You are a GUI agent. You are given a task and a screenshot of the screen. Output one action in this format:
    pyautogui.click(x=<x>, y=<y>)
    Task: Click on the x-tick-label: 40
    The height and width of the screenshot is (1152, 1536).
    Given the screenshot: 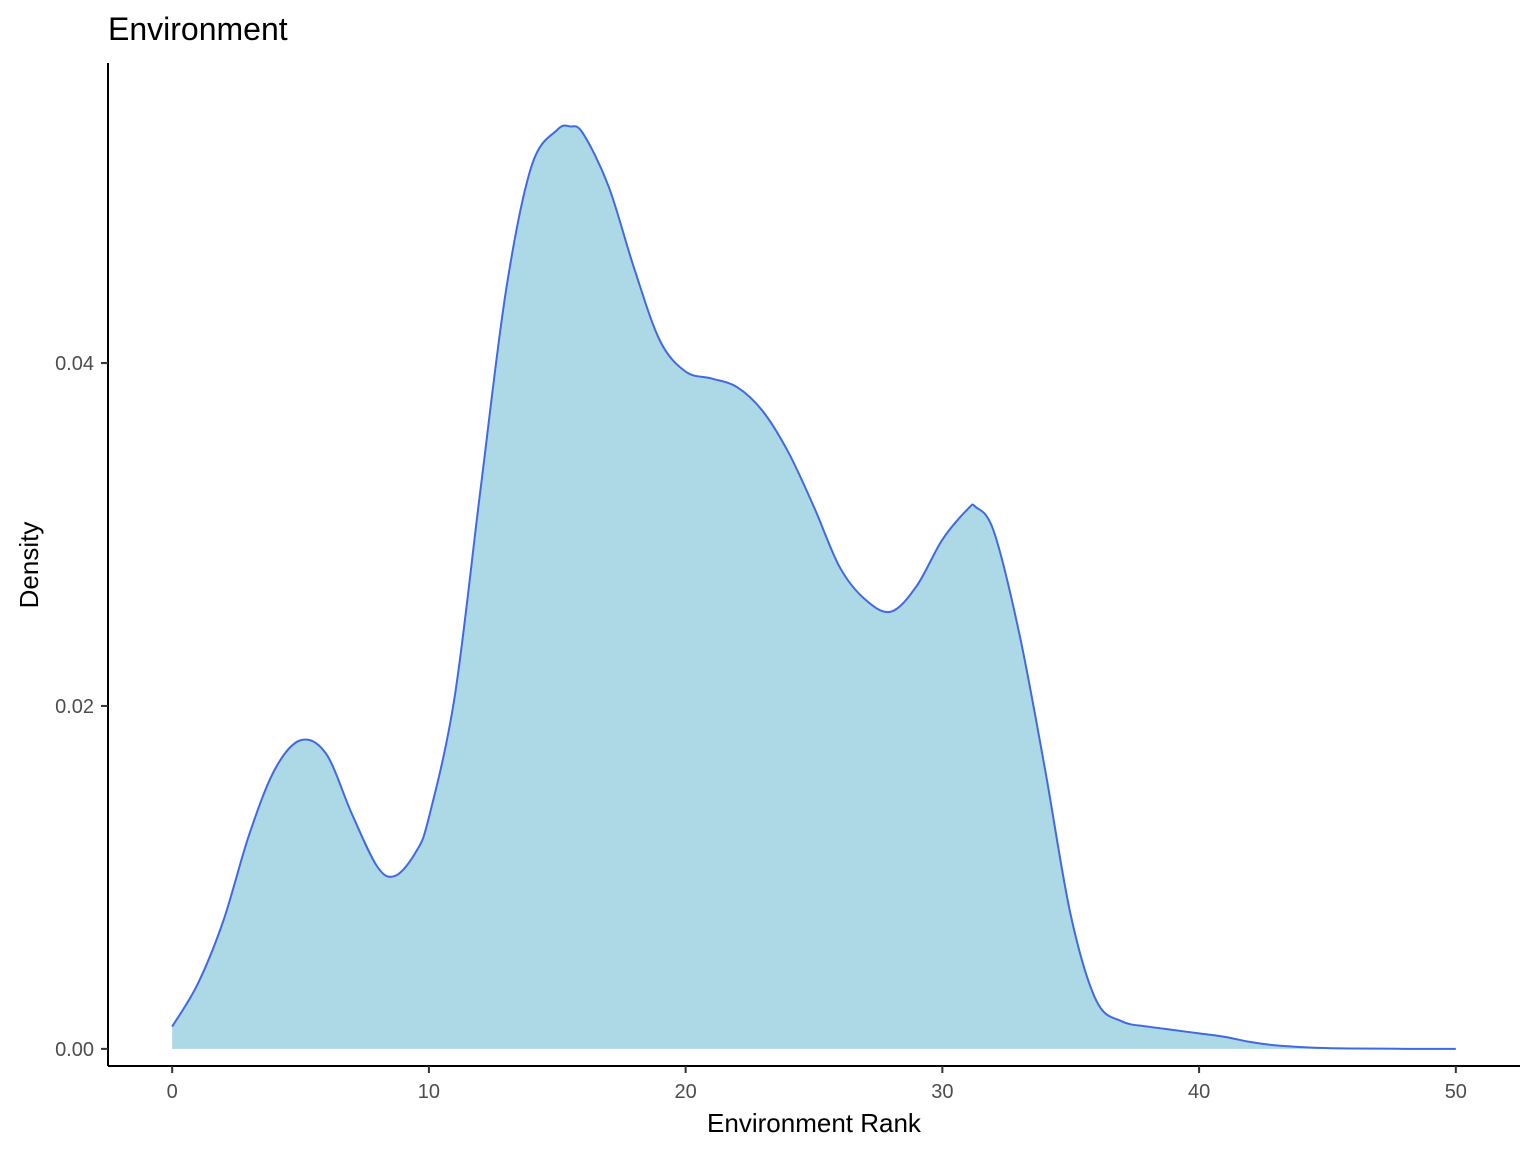 What is the action you would take?
    pyautogui.click(x=1199, y=1092)
    